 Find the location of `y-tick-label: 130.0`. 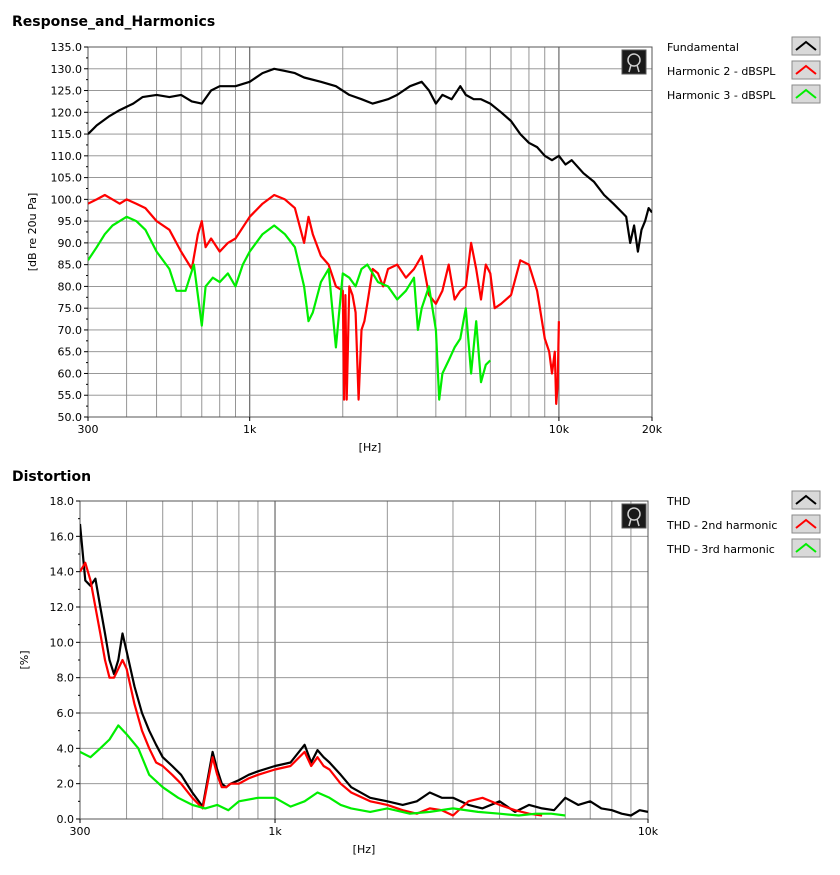

y-tick-label: 130.0 is located at coordinates (67, 69).